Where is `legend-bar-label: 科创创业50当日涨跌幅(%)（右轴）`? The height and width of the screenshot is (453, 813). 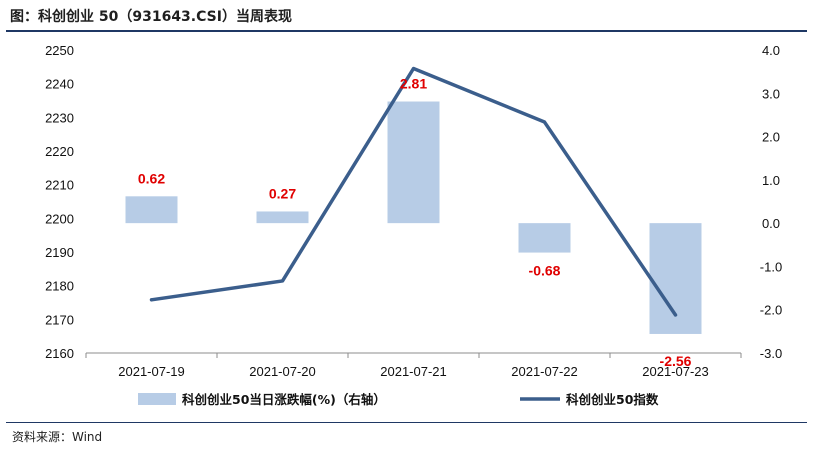 legend-bar-label: 科创创业50当日涨跌幅(%)（右轴） is located at coordinates (284, 399).